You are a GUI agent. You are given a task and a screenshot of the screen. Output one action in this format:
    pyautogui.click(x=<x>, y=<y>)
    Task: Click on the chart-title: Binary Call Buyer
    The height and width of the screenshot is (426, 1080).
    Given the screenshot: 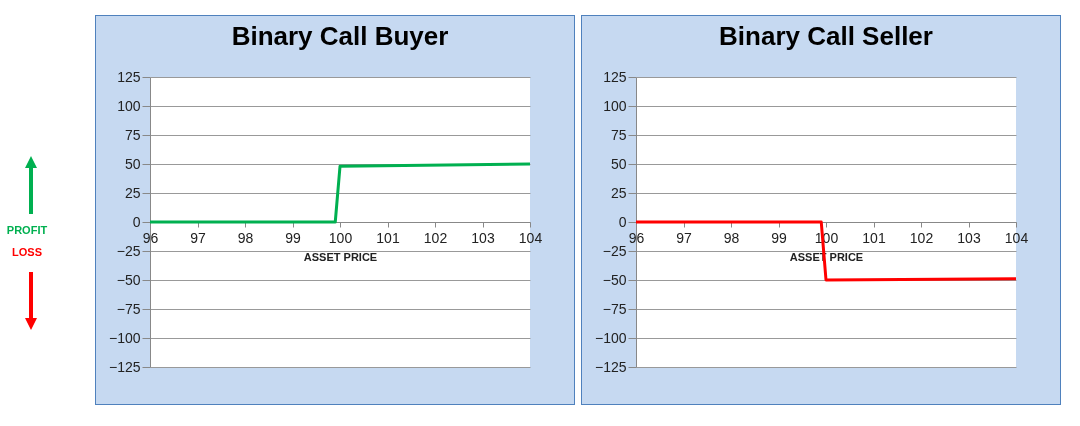 What is the action you would take?
    pyautogui.click(x=340, y=36)
    